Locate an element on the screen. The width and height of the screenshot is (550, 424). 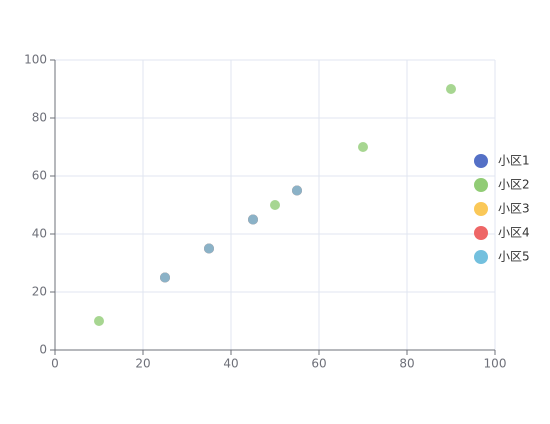
legend-text: 小区4 is located at coordinates (514, 233).